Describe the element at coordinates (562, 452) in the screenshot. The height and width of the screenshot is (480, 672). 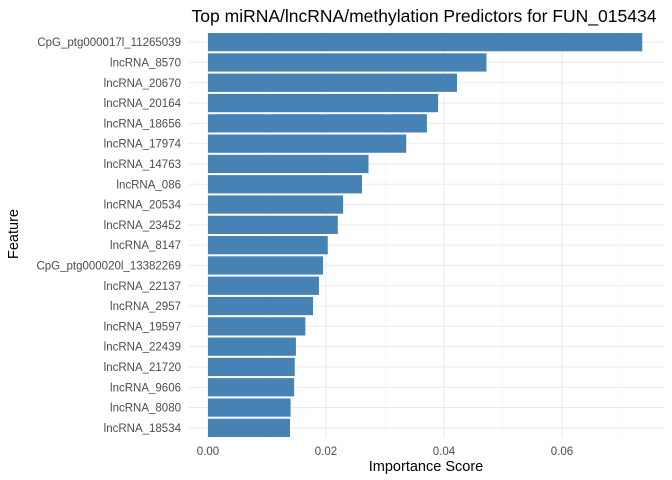
I see `x-tick-label: 0.06` at that location.